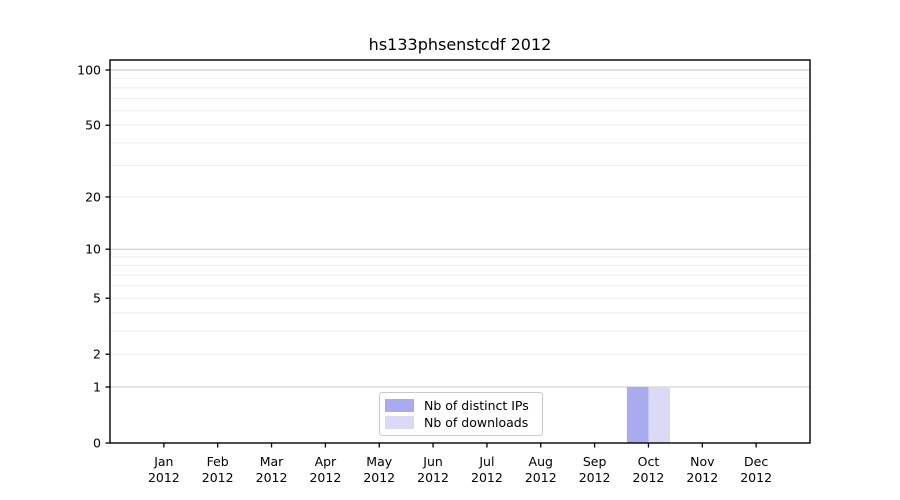 This screenshot has height=500, width=900. What do you see at coordinates (93, 196) in the screenshot?
I see `y-tick-label: 20` at bounding box center [93, 196].